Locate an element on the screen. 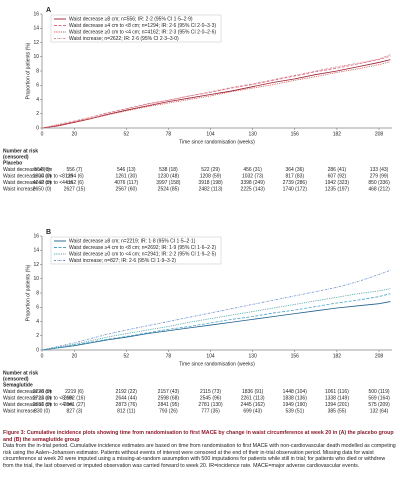 The width and height of the screenshot is (400, 500). risk-value: 1338 (149) is located at coordinates (337, 398).